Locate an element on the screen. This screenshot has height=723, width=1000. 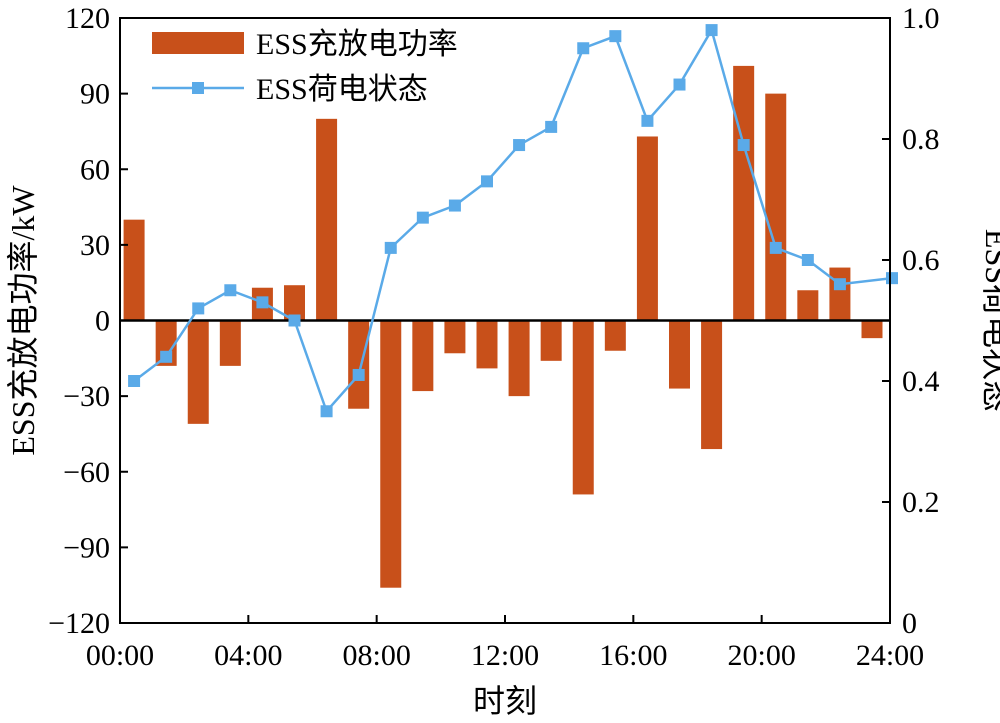
y-left-tick-label: 30 is located at coordinates (95, 245).